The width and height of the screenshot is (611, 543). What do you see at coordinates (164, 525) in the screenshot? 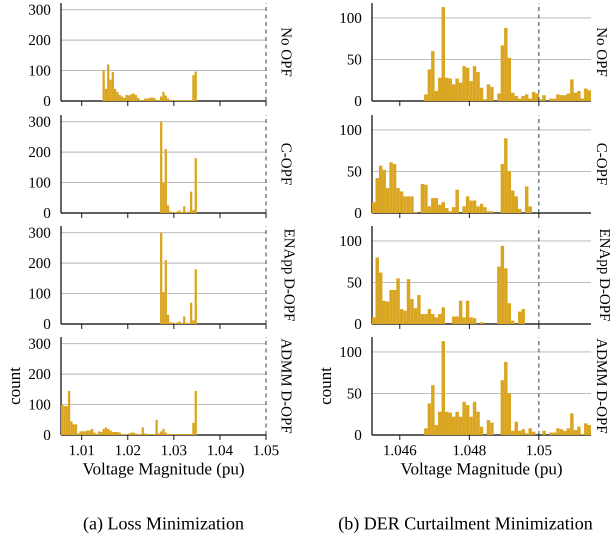
I see `text: (a) Loss Minimization` at bounding box center [164, 525].